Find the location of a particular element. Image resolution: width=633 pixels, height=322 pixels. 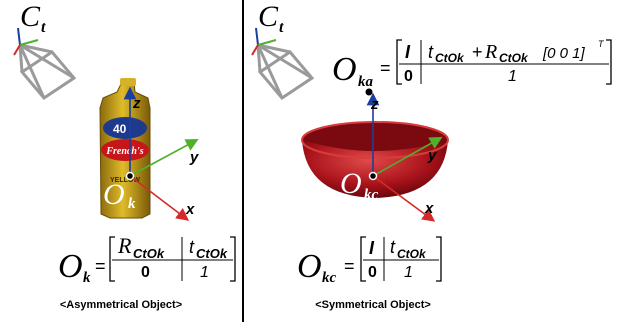

bottle-label-40: 40 is located at coordinates (120, 129).